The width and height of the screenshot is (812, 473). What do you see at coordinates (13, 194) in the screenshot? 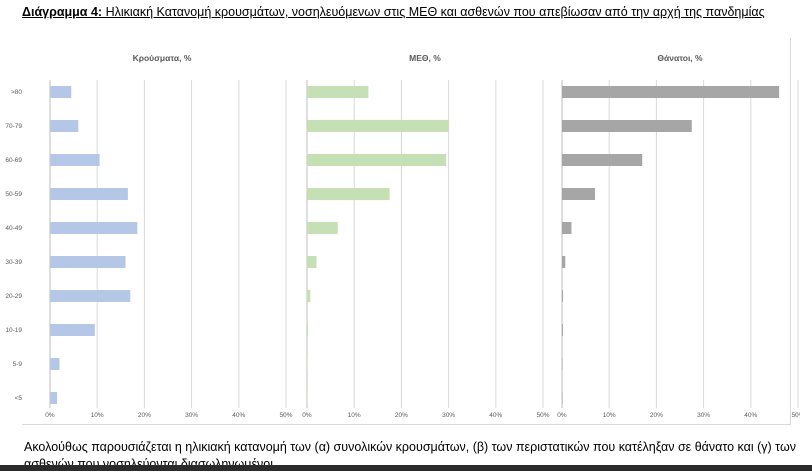
I see `category-label: 50-59` at bounding box center [13, 194].